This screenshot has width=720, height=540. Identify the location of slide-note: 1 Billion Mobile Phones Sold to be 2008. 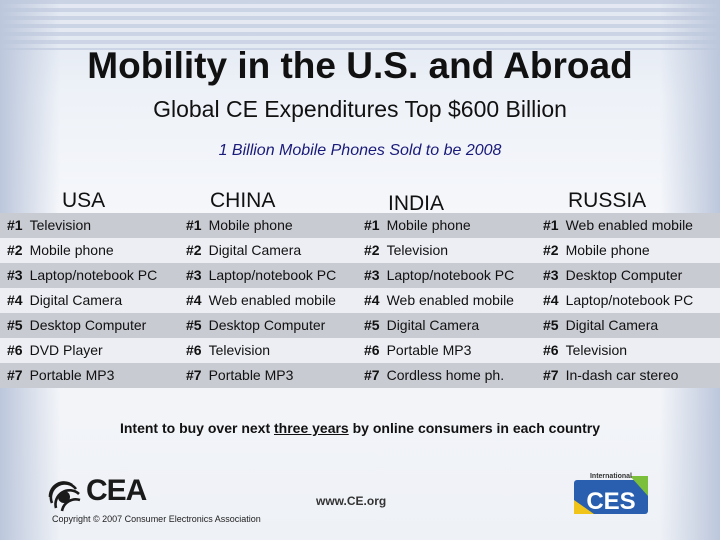
(360, 150).